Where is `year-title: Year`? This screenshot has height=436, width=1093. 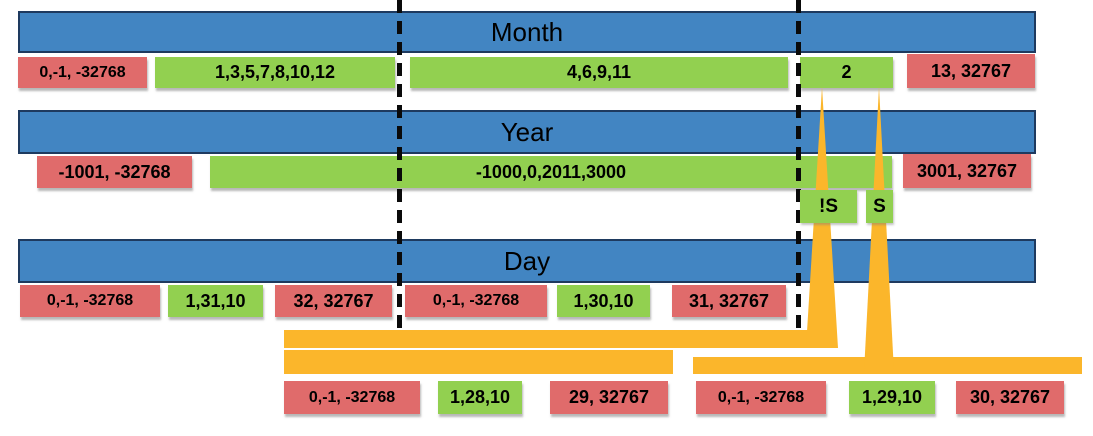
year-title: Year is located at coordinates (527, 131).